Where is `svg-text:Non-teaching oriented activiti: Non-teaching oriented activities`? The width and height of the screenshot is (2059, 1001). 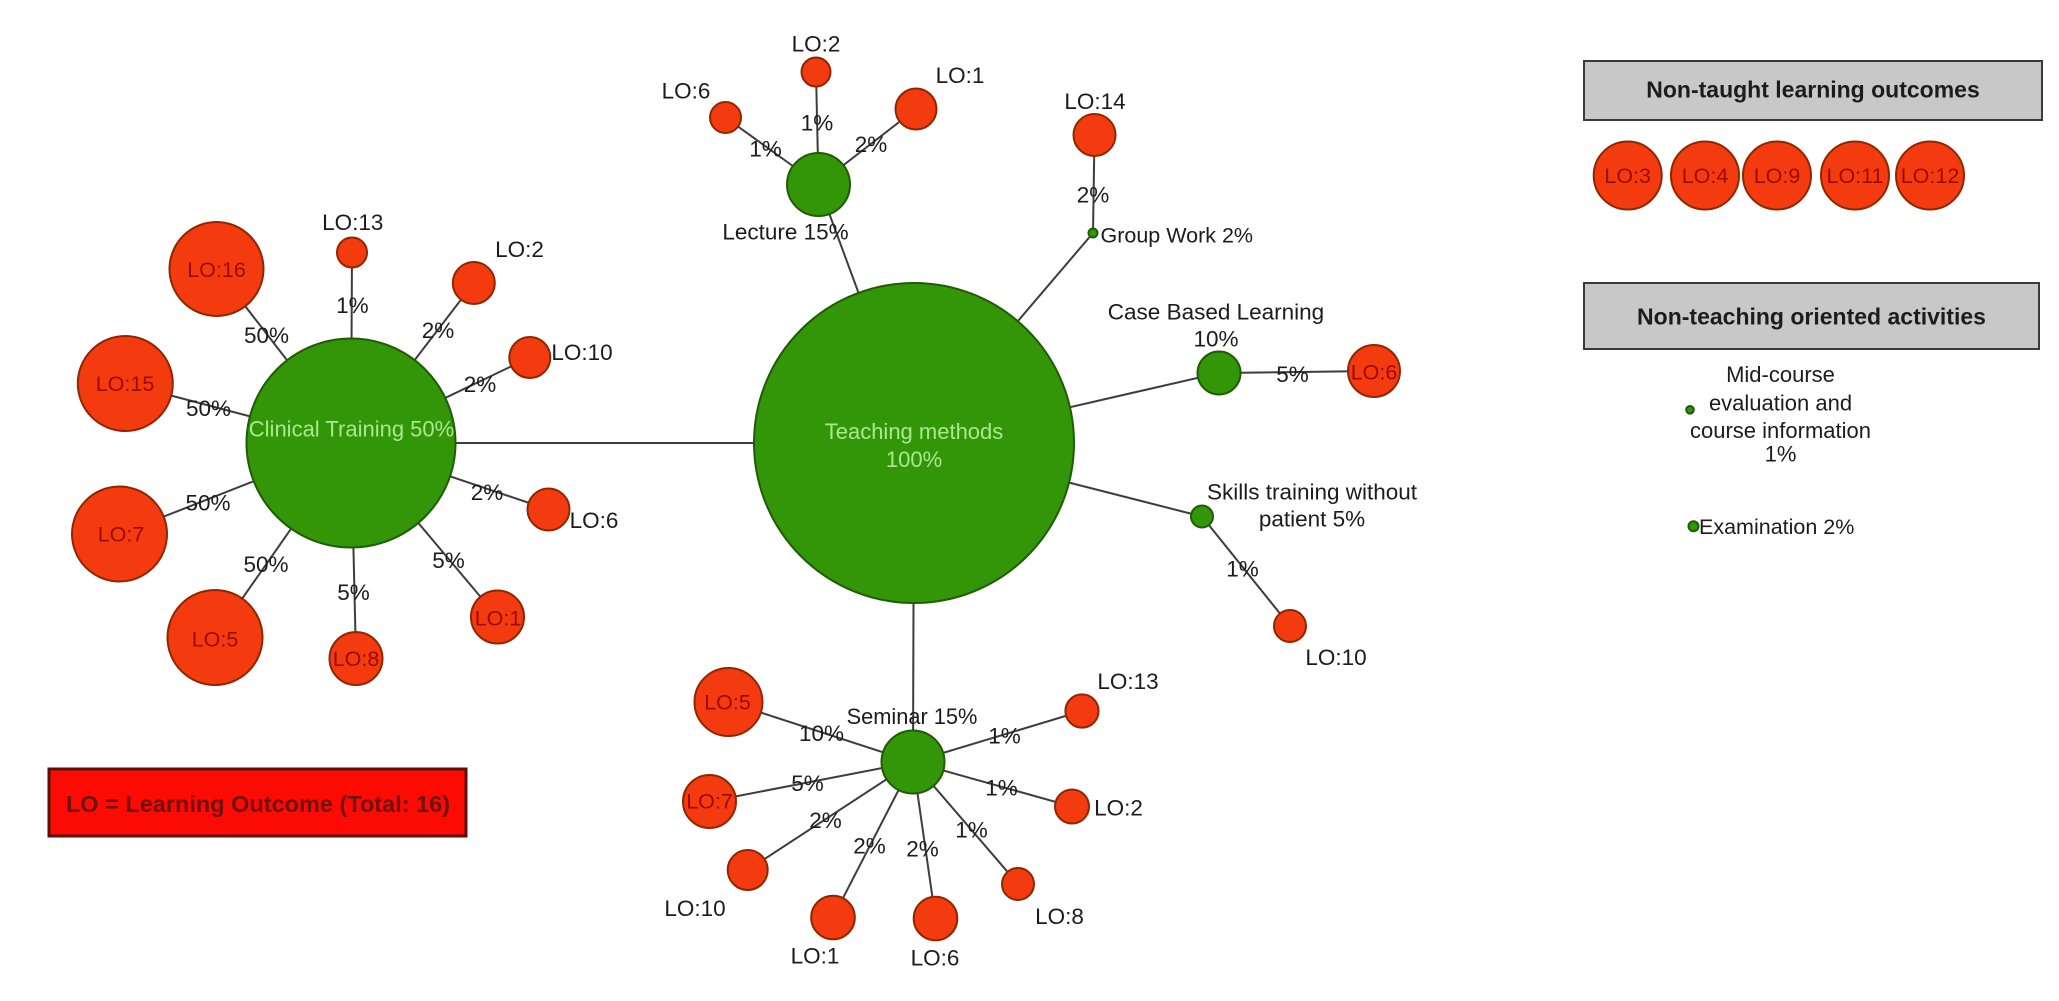
svg-text:Non-teaching oriented activiti: Non-teaching oriented activities is located at coordinates (1811, 317).